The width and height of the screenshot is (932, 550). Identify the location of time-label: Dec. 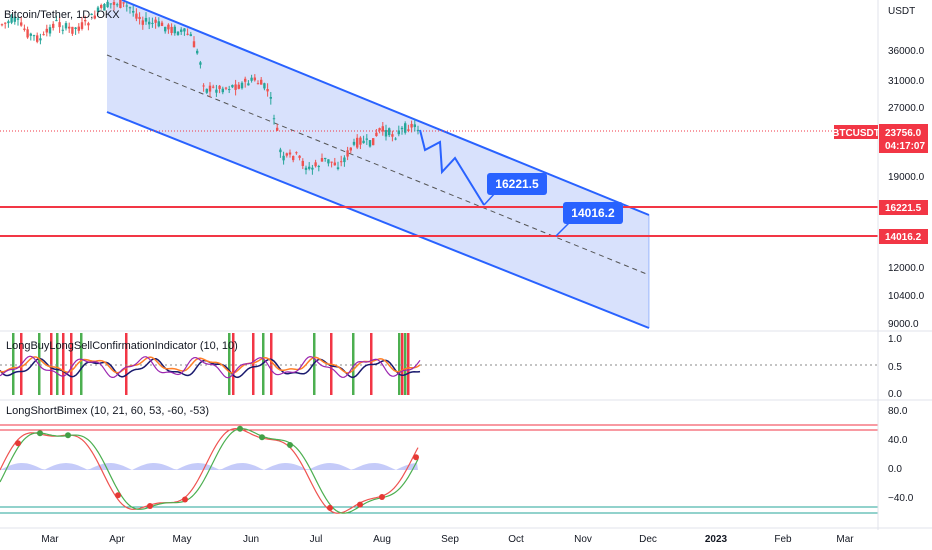
(648, 539).